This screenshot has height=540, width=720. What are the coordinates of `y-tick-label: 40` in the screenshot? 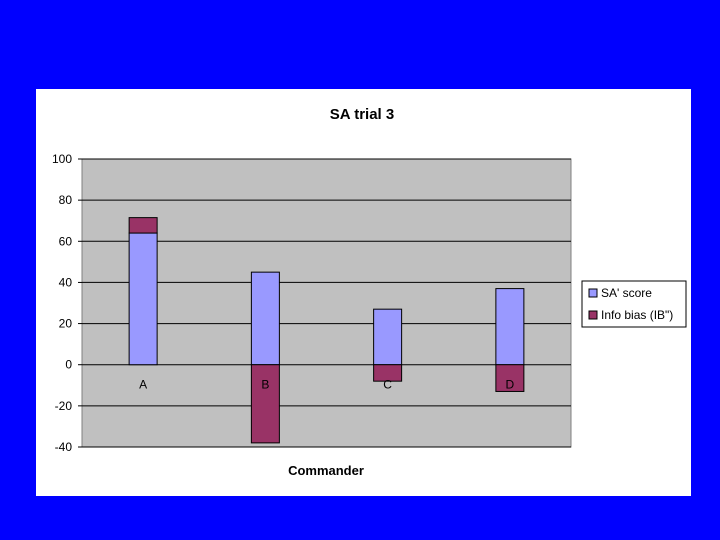 It's located at (66, 282).